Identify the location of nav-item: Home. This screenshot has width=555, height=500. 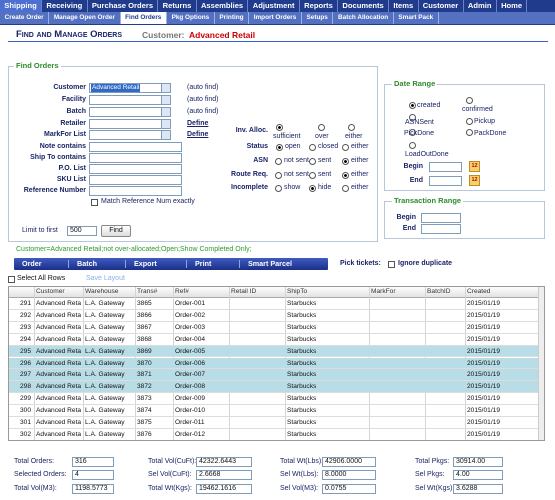
(512, 6).